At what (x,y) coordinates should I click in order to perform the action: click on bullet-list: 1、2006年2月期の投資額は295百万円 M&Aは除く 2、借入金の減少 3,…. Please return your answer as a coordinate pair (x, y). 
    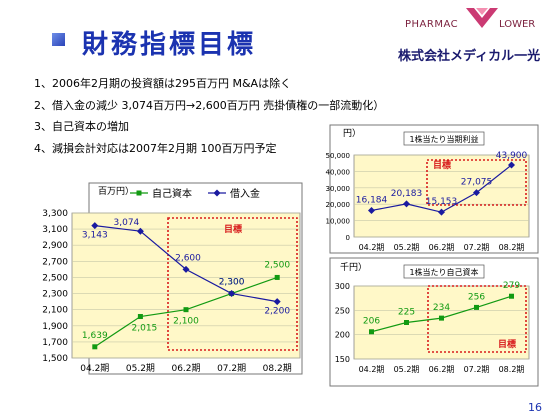
    Looking at the image, I should click on (209, 116).